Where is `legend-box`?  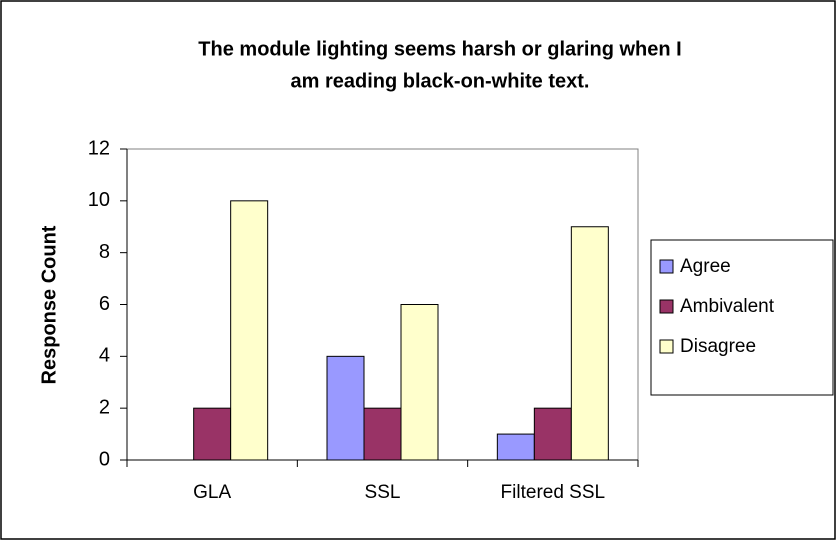
legend-box is located at coordinates (742, 317).